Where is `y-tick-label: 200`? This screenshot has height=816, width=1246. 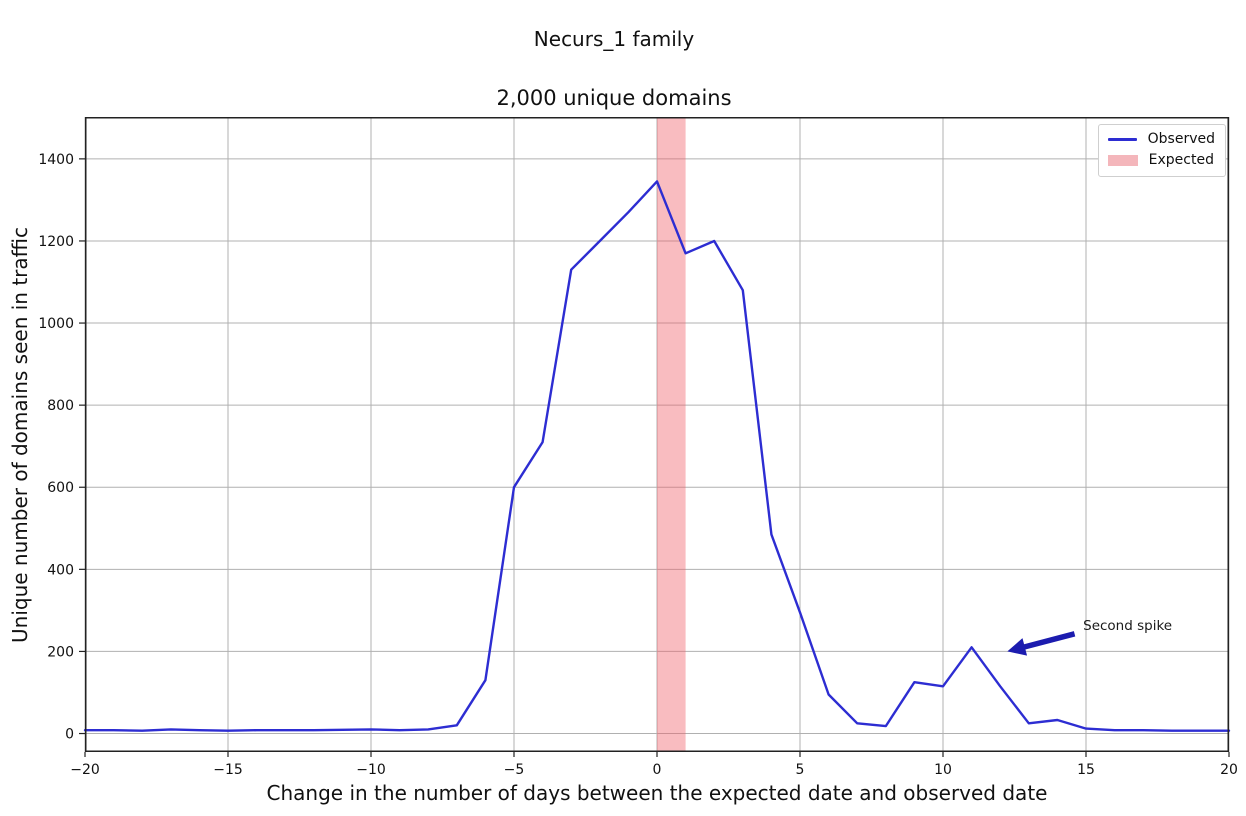
y-tick-label: 200 is located at coordinates (60, 652).